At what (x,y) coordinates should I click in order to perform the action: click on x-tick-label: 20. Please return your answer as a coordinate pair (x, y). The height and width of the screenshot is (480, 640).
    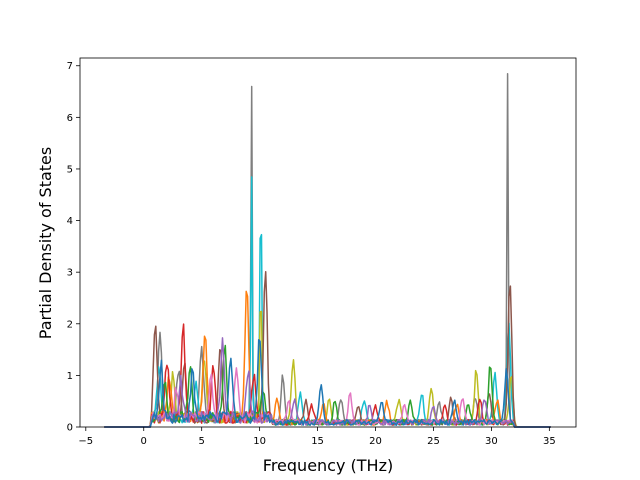
    Looking at the image, I should click on (375, 441).